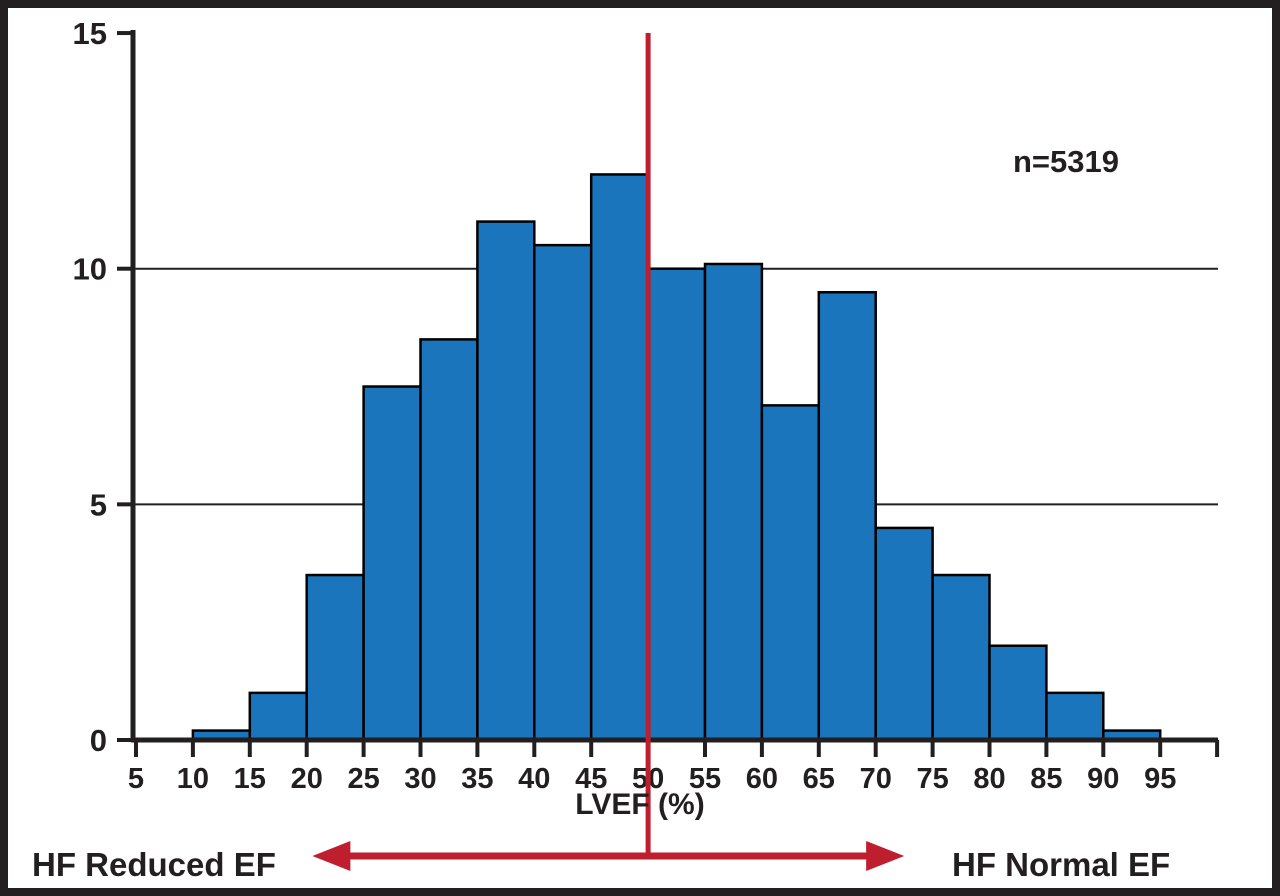  What do you see at coordinates (989, 779) in the screenshot?
I see `x-tick-label: 80` at bounding box center [989, 779].